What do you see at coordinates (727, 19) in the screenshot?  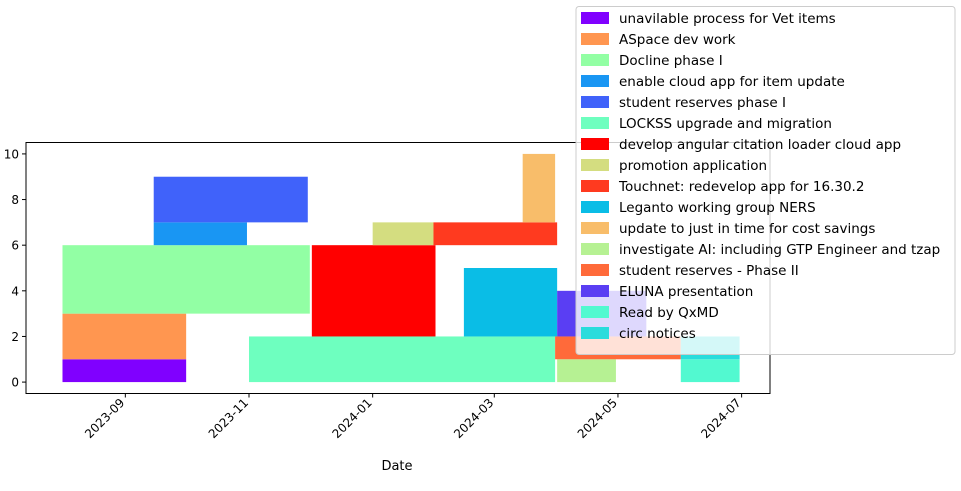 I see `legend-label-0: unavilable process for Vet items` at bounding box center [727, 19].